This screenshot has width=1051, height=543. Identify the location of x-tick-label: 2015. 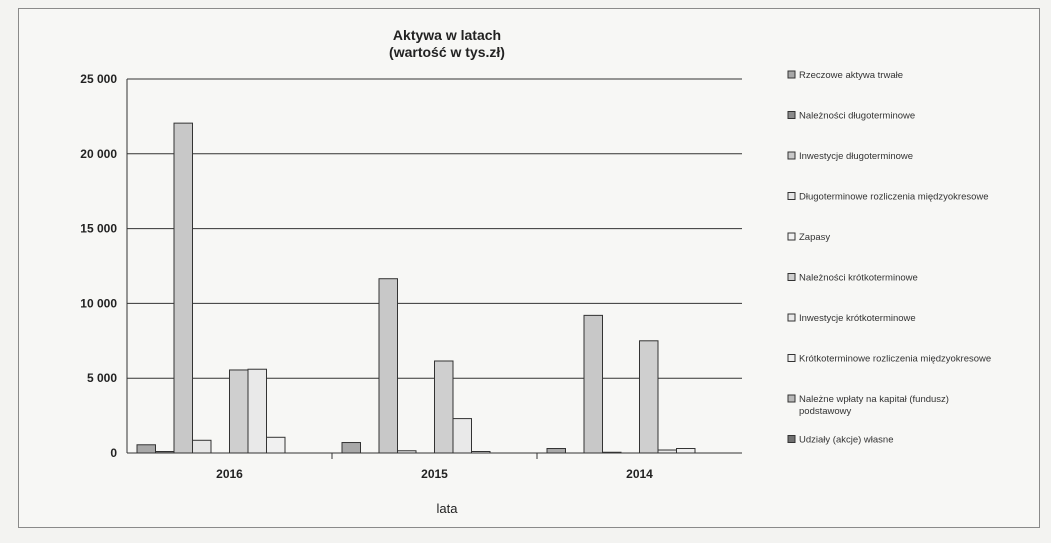
(434, 474).